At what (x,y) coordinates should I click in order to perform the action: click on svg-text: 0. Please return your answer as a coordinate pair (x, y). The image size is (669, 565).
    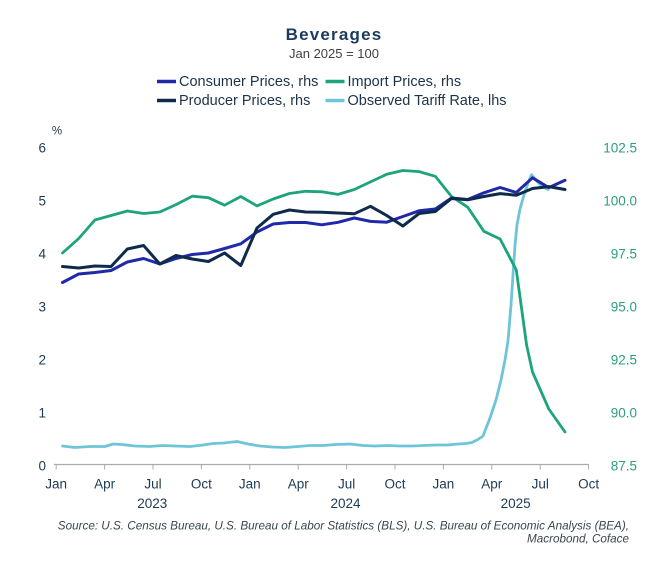
    Looking at the image, I should click on (42, 465).